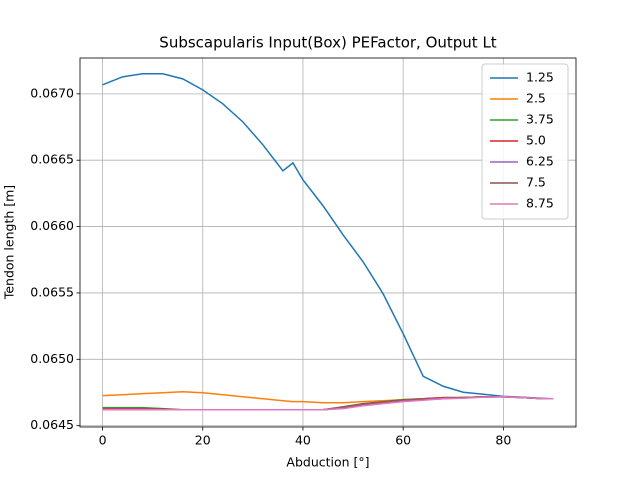 This screenshot has width=640, height=480. I want to click on y-tick-label: 0.0650, so click(52, 358).